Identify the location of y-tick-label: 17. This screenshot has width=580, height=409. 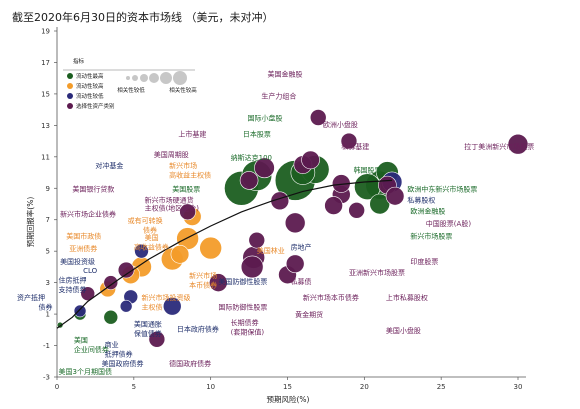
(45, 63).